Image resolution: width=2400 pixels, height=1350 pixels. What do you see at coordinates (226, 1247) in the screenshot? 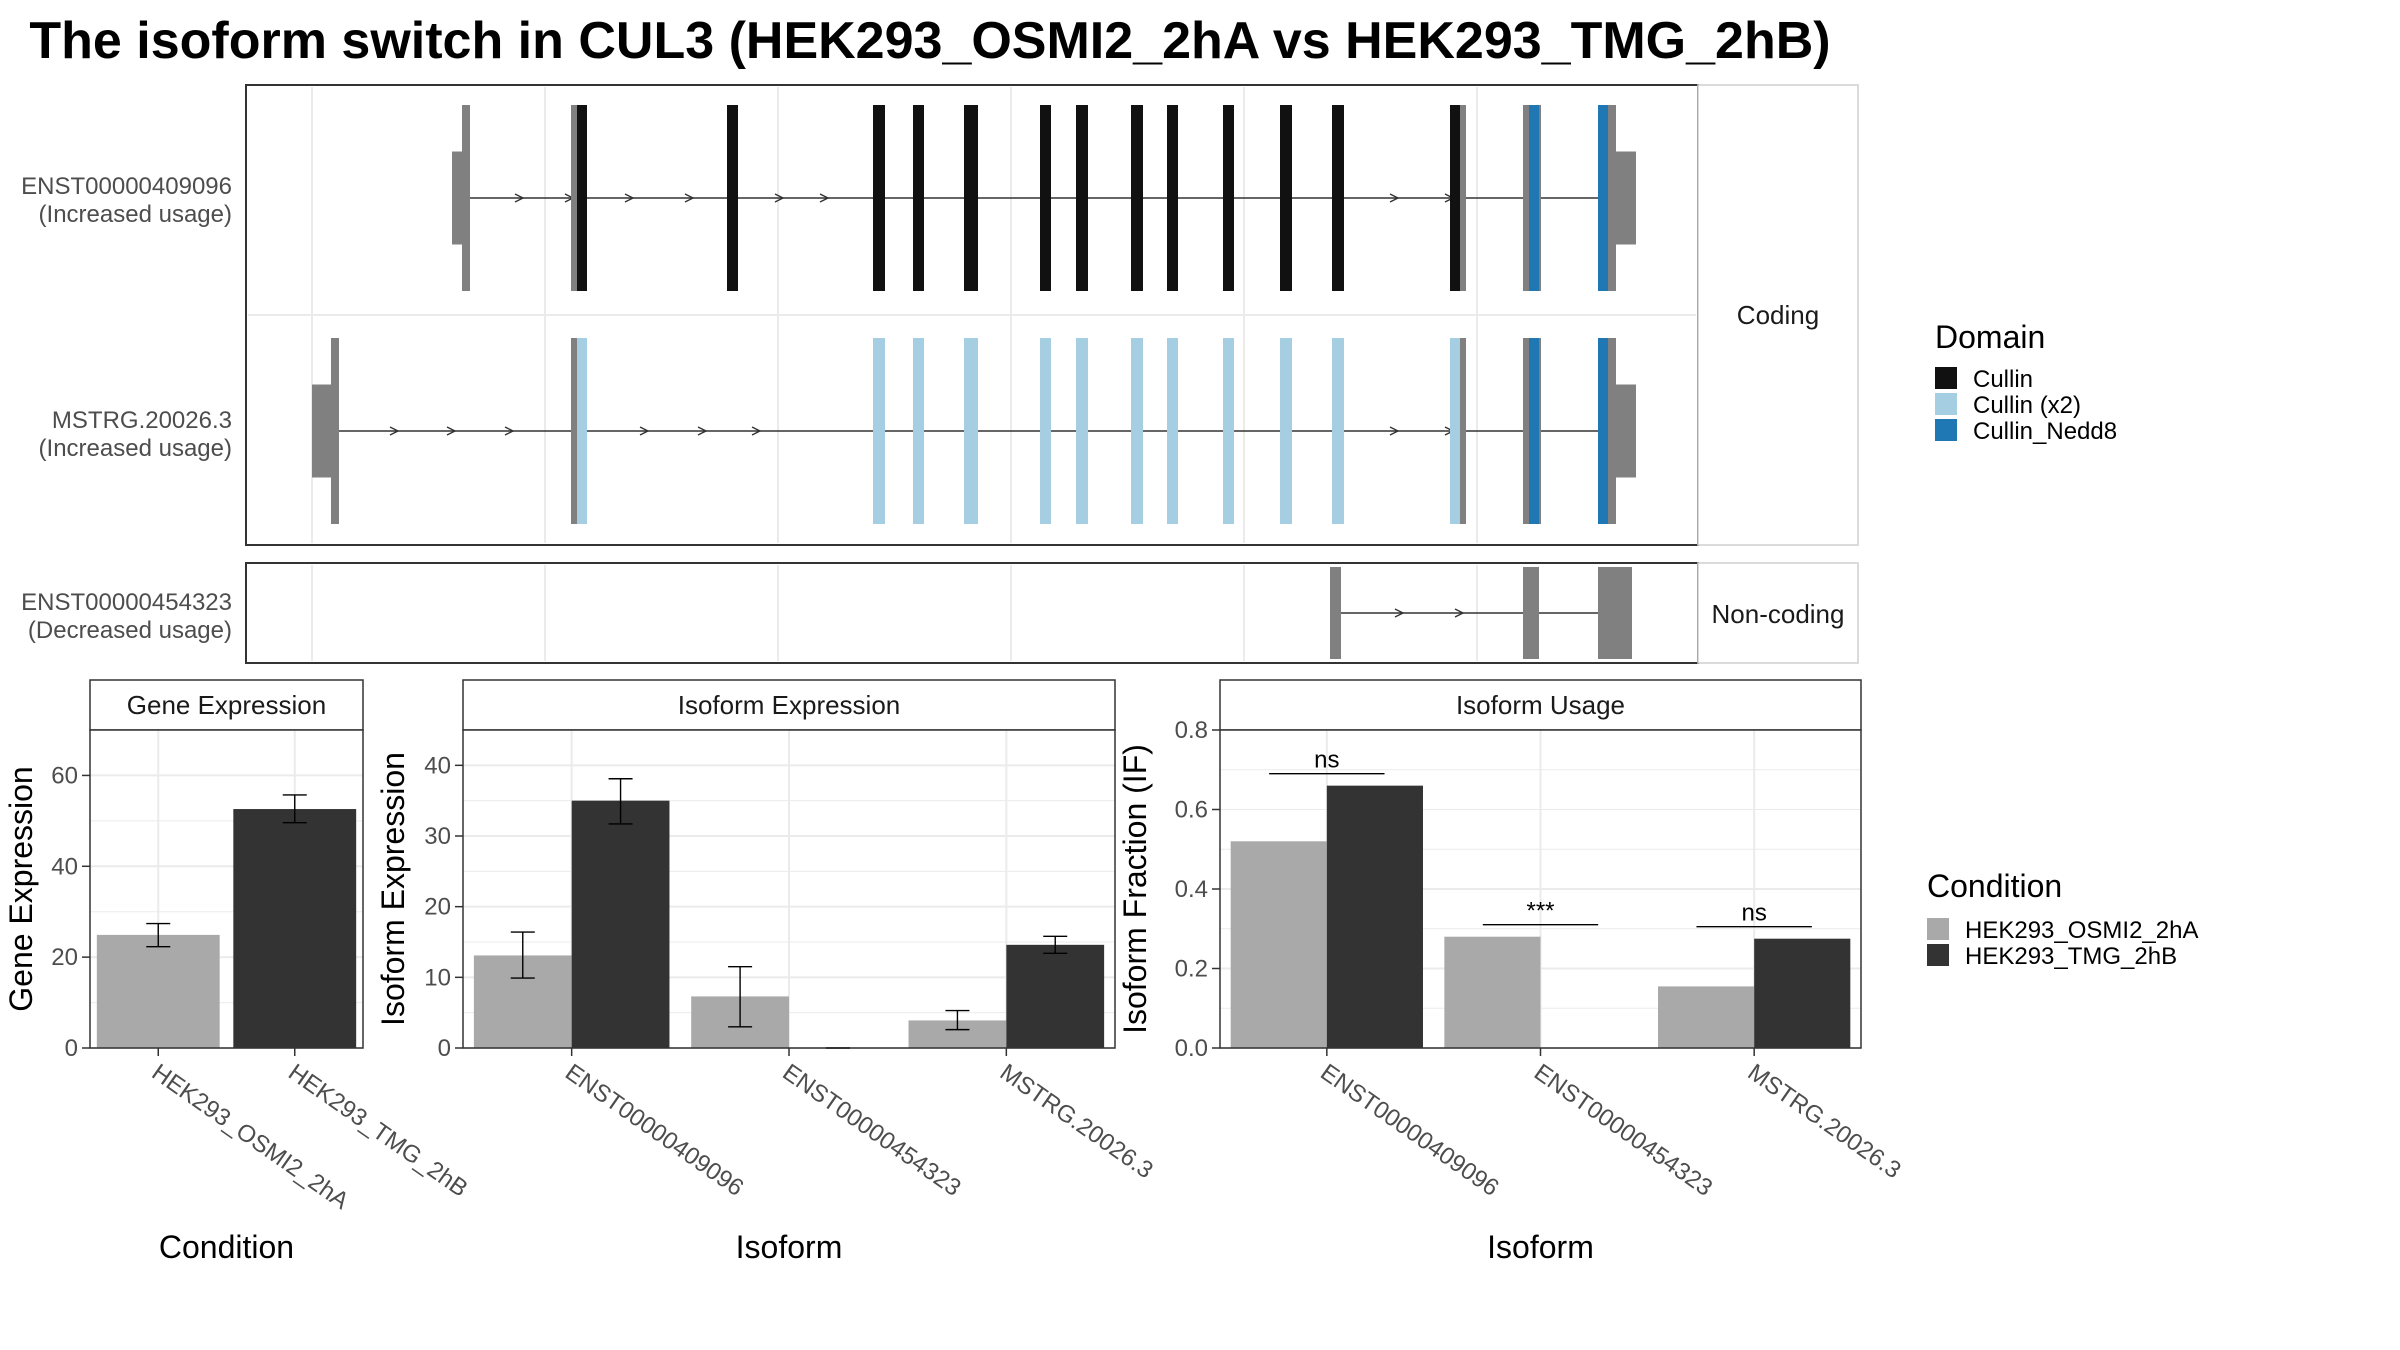
I see `x-axis-title: Condition` at bounding box center [226, 1247].